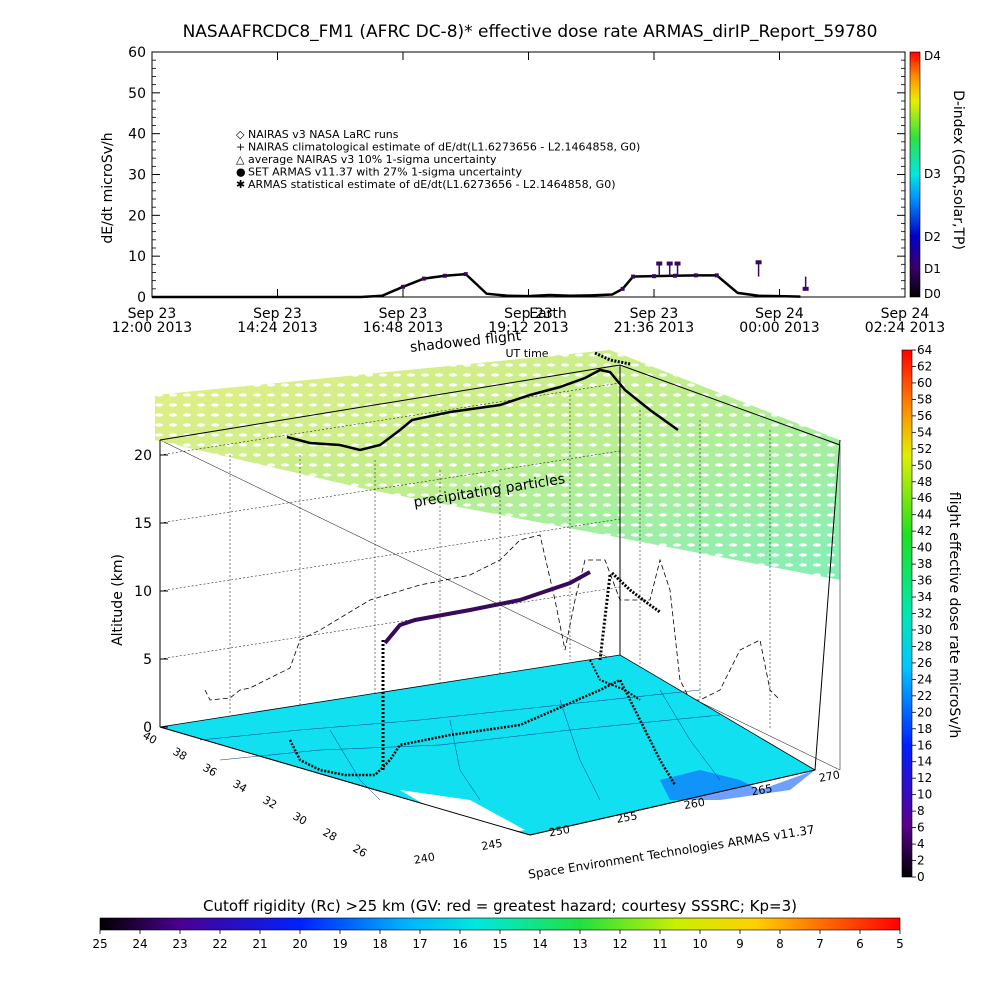 The width and height of the screenshot is (1000, 1000). What do you see at coordinates (254, 794) in the screenshot?
I see `latitude-ticks: 40 38 36 34 32 30 28 26` at bounding box center [254, 794].